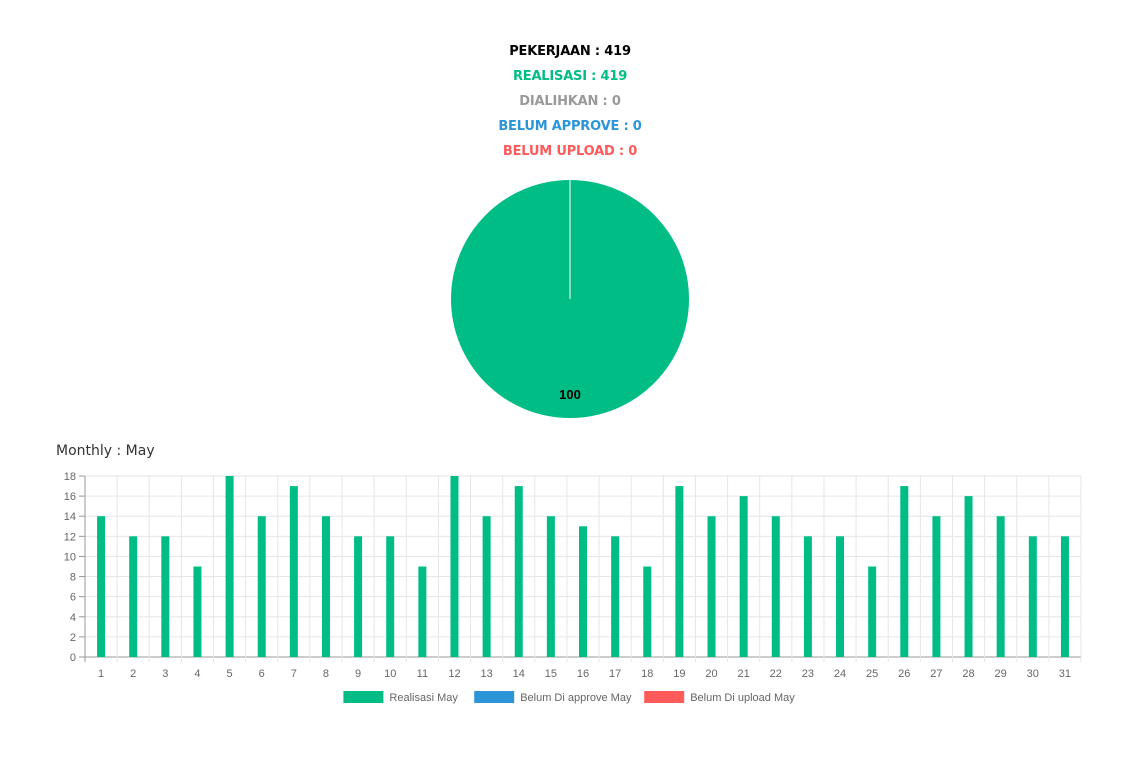  I want to click on x-tick-label: 31, so click(1065, 674).